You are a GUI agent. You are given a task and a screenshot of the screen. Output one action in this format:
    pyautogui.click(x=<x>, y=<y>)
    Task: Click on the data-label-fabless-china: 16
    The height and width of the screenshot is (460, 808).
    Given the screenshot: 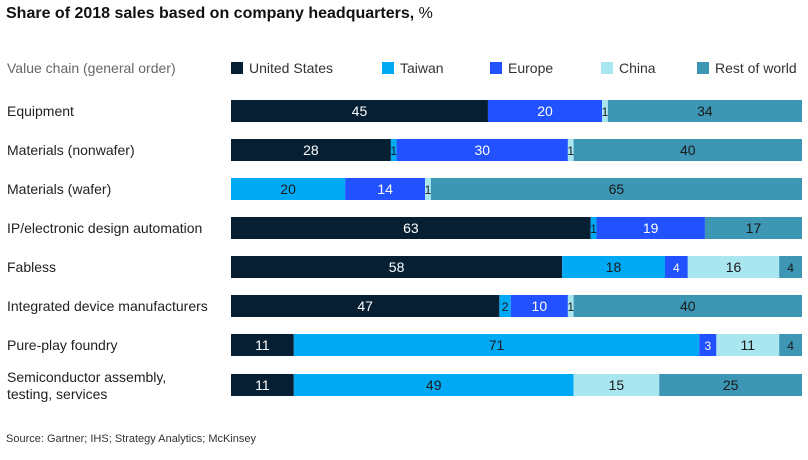 What is the action you would take?
    pyautogui.click(x=734, y=267)
    